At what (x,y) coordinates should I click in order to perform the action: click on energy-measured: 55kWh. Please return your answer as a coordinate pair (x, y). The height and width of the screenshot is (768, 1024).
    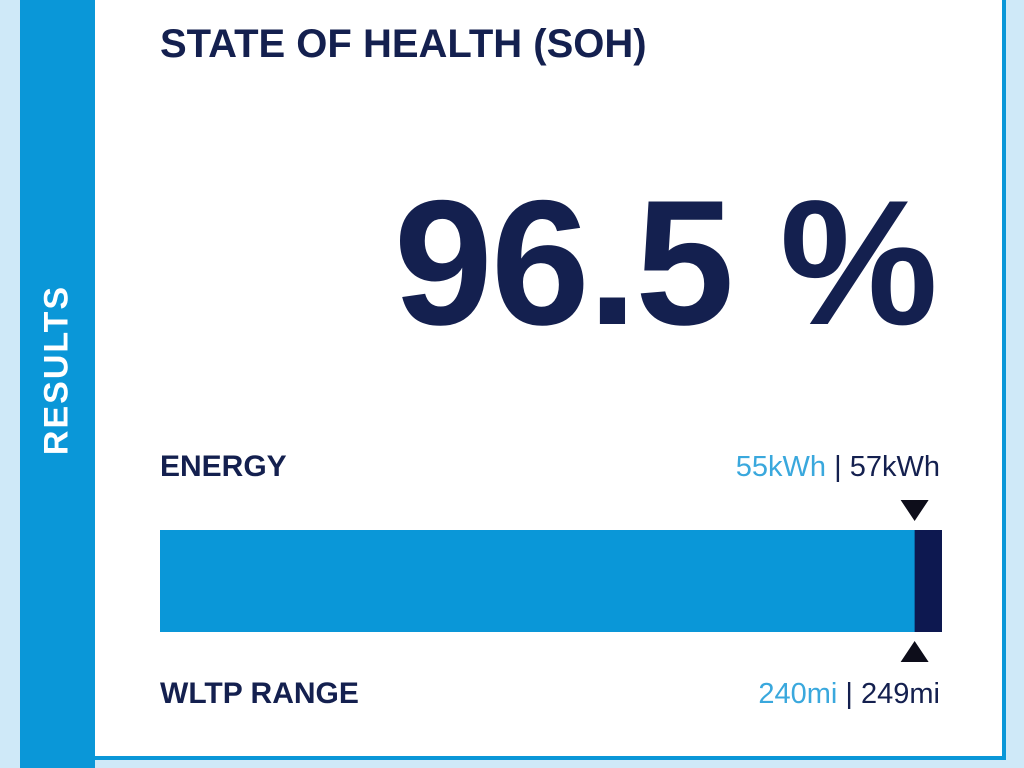
    Looking at the image, I should click on (781, 467).